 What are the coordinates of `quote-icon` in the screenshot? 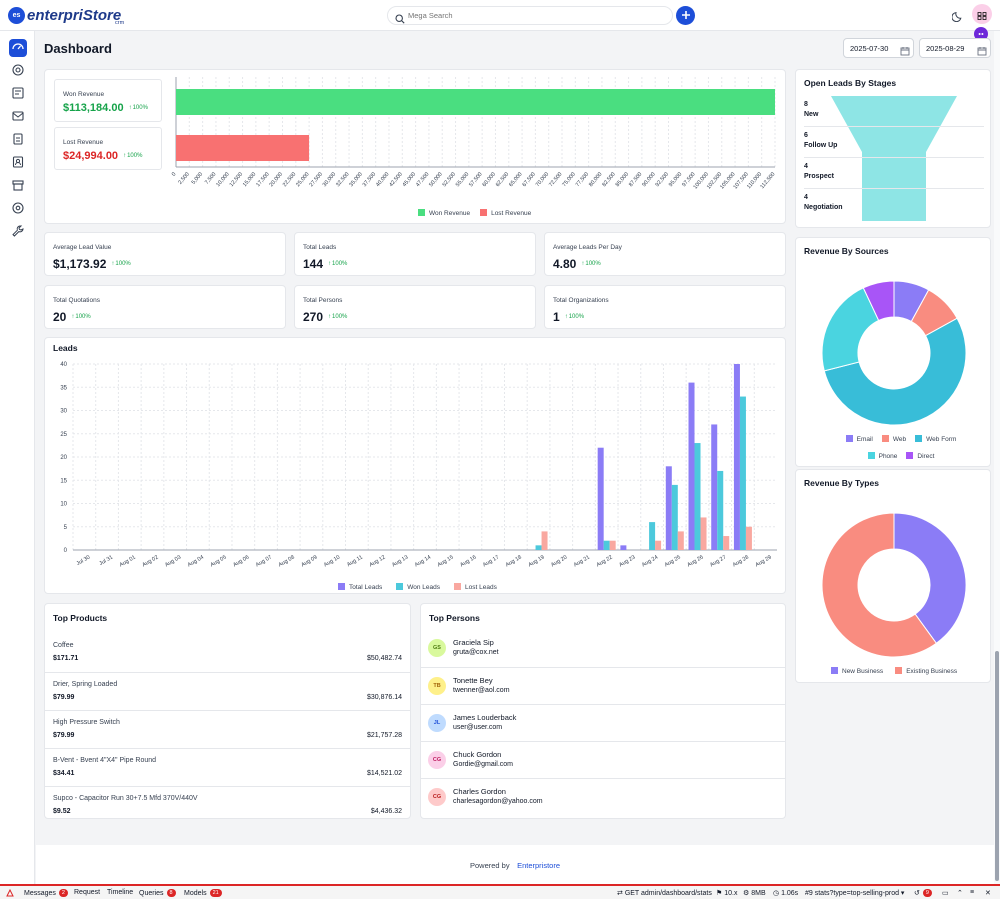 It's located at (18, 95).